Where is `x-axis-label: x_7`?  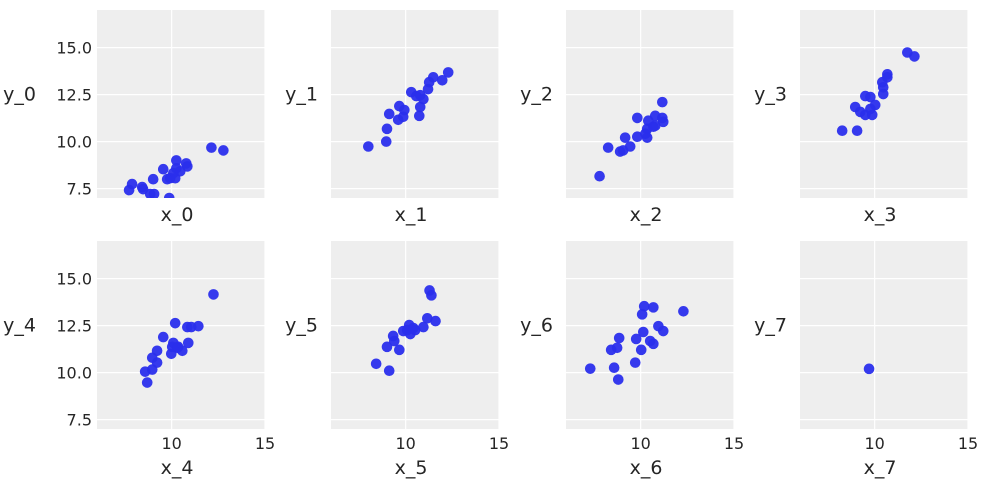
x-axis-label: x_7 is located at coordinates (880, 468).